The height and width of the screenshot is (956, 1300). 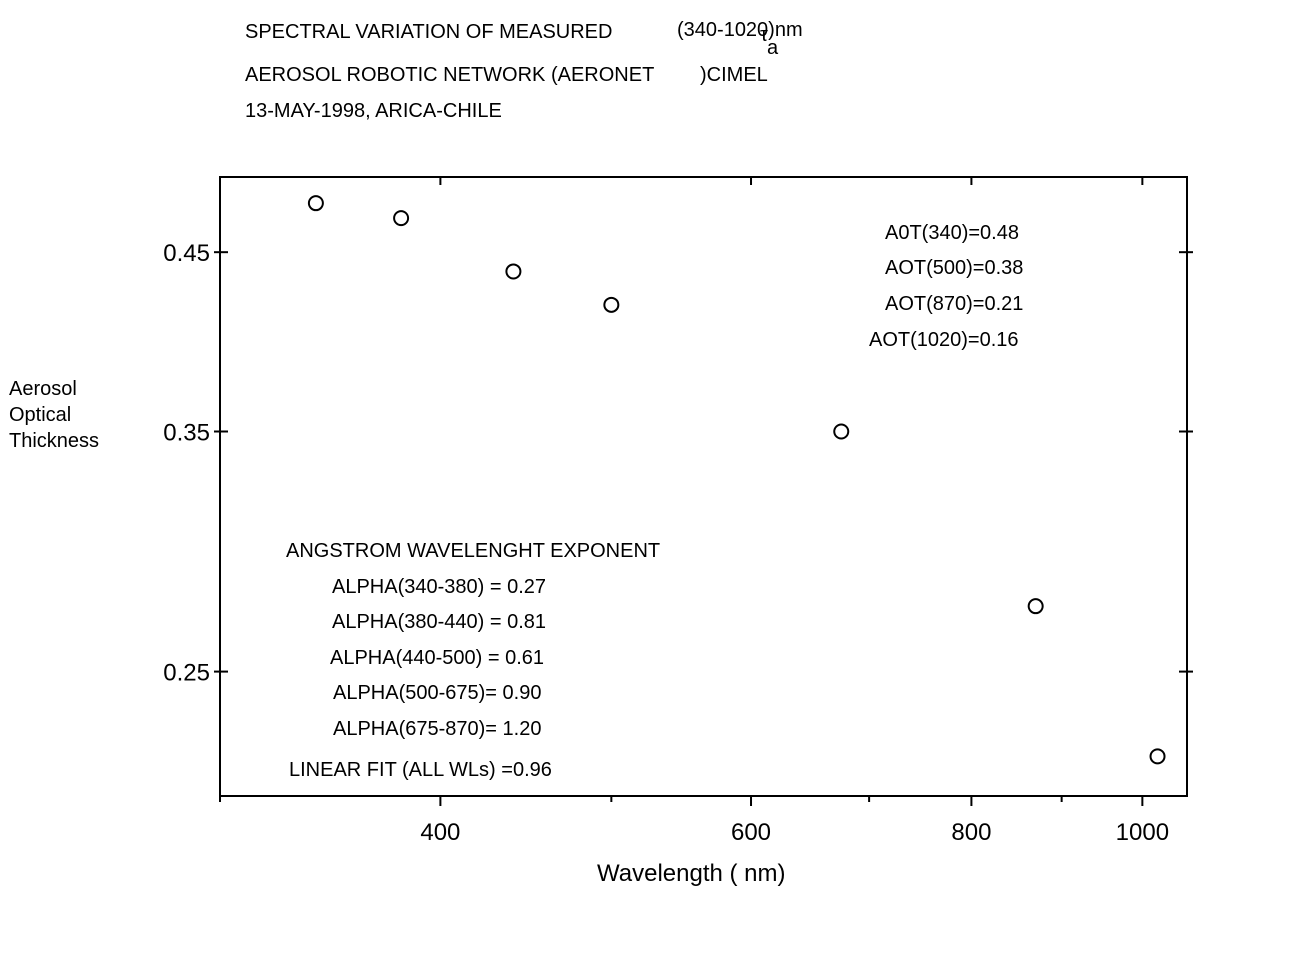 I want to click on header-line1-text: SPECTRAL VARIATION OF MEASURED, so click(x=429, y=32).